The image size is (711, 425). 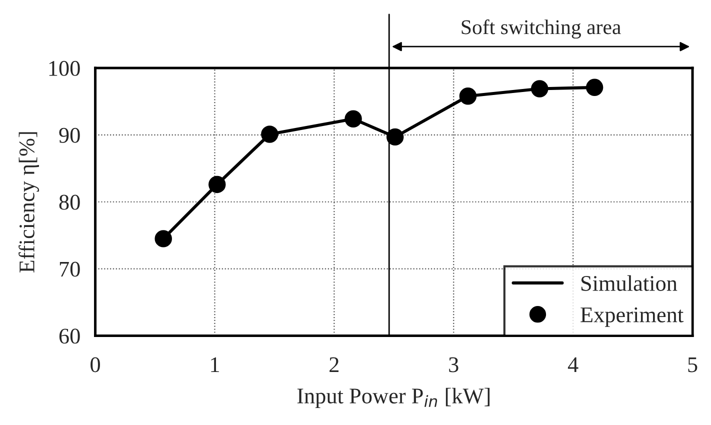 What do you see at coordinates (70, 269) in the screenshot?
I see `y-tick-label: 70` at bounding box center [70, 269].